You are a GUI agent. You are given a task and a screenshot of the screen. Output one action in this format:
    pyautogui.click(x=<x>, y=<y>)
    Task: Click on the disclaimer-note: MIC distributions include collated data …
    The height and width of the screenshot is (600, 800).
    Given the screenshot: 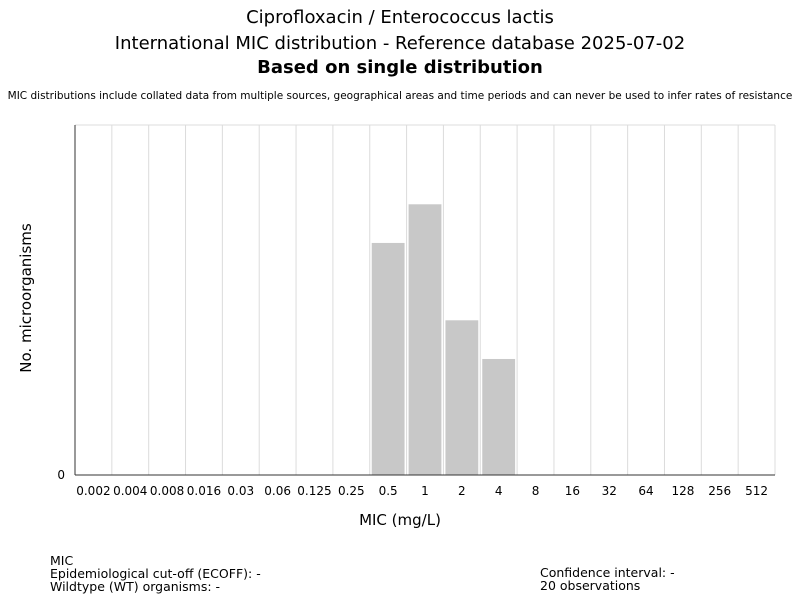 What is the action you would take?
    pyautogui.click(x=400, y=96)
    